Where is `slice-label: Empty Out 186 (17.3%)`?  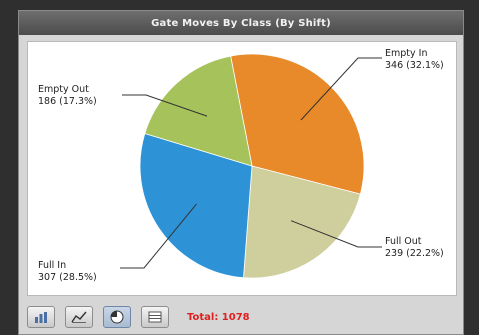 slice-label: Empty Out 186 (17.3%) is located at coordinates (67, 96).